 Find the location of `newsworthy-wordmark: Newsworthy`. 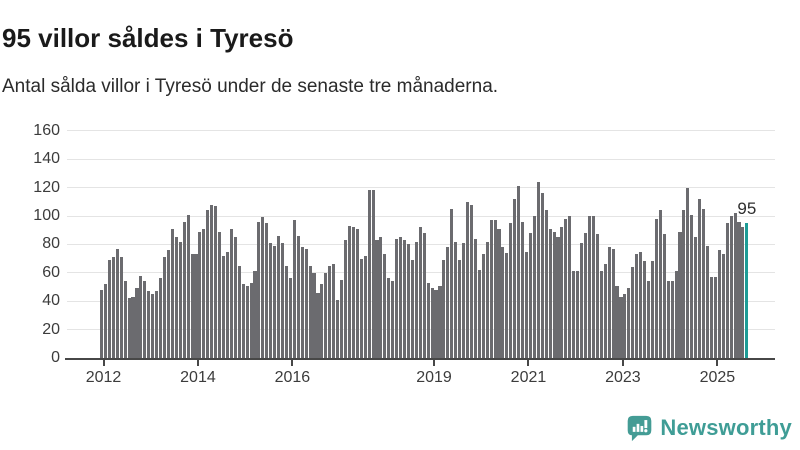

newsworthy-wordmark: Newsworthy is located at coordinates (726, 427).